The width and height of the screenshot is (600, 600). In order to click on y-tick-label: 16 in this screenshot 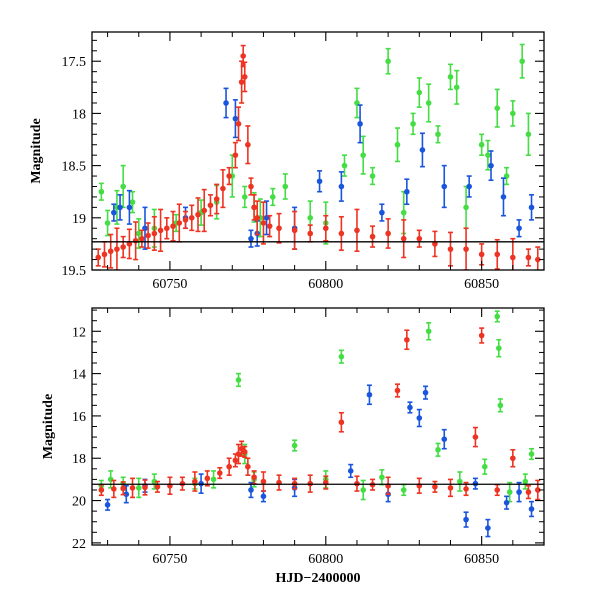, I will do `click(79, 417)`.